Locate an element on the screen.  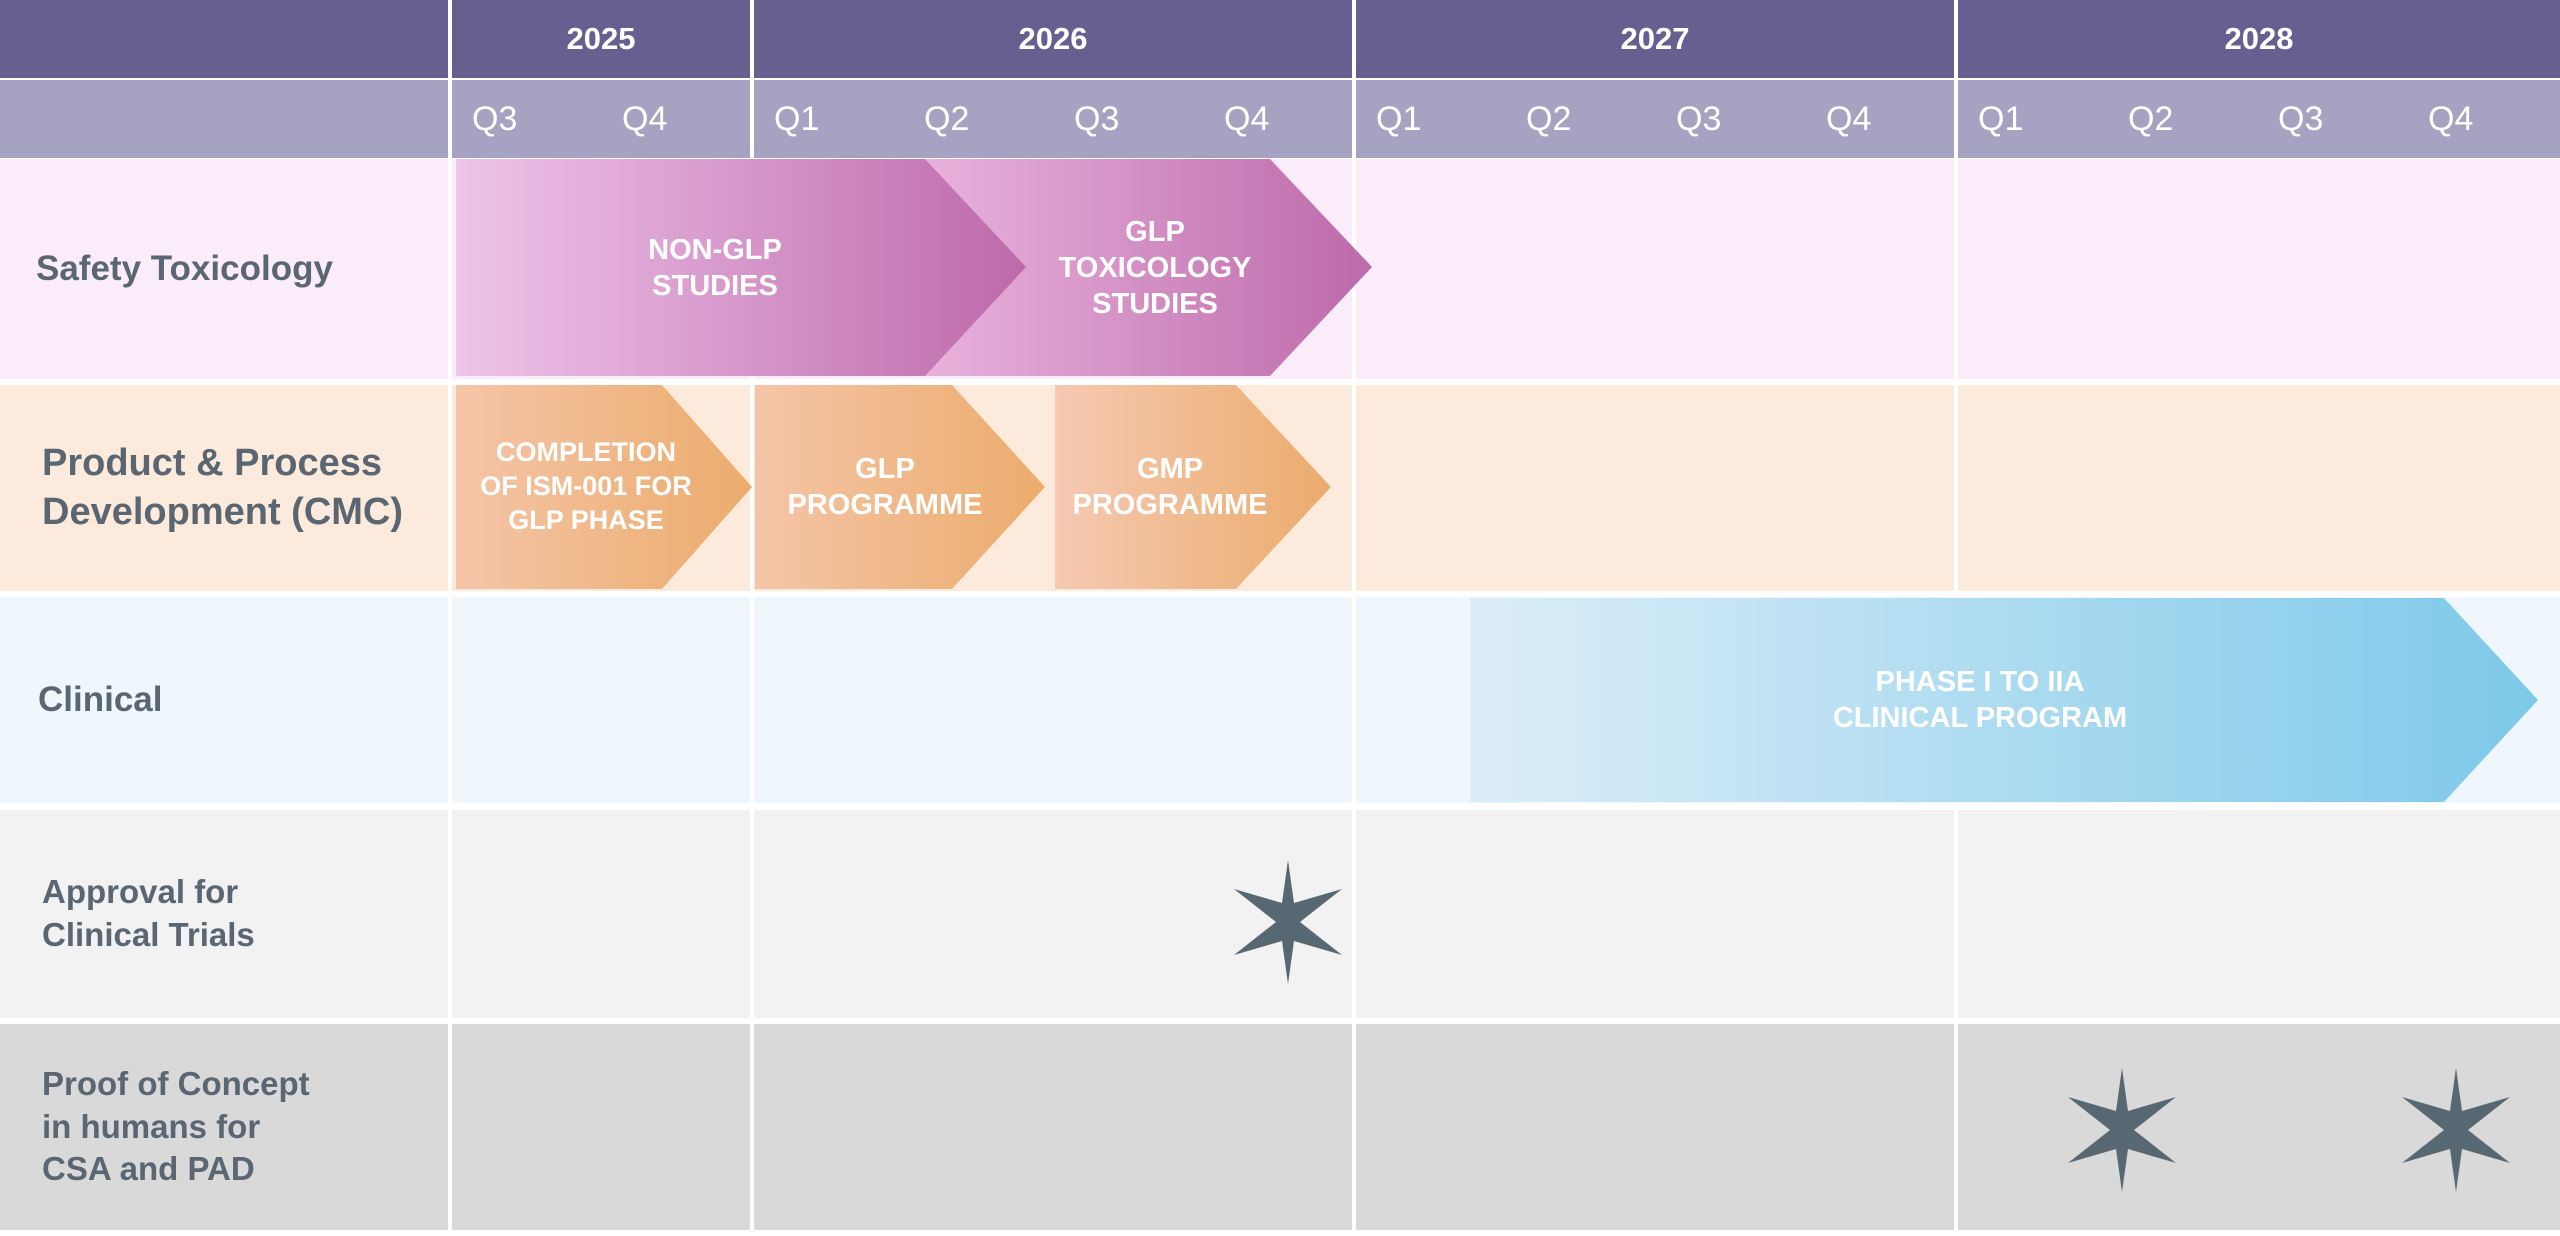
year-2025: 2025 is located at coordinates (601, 39).